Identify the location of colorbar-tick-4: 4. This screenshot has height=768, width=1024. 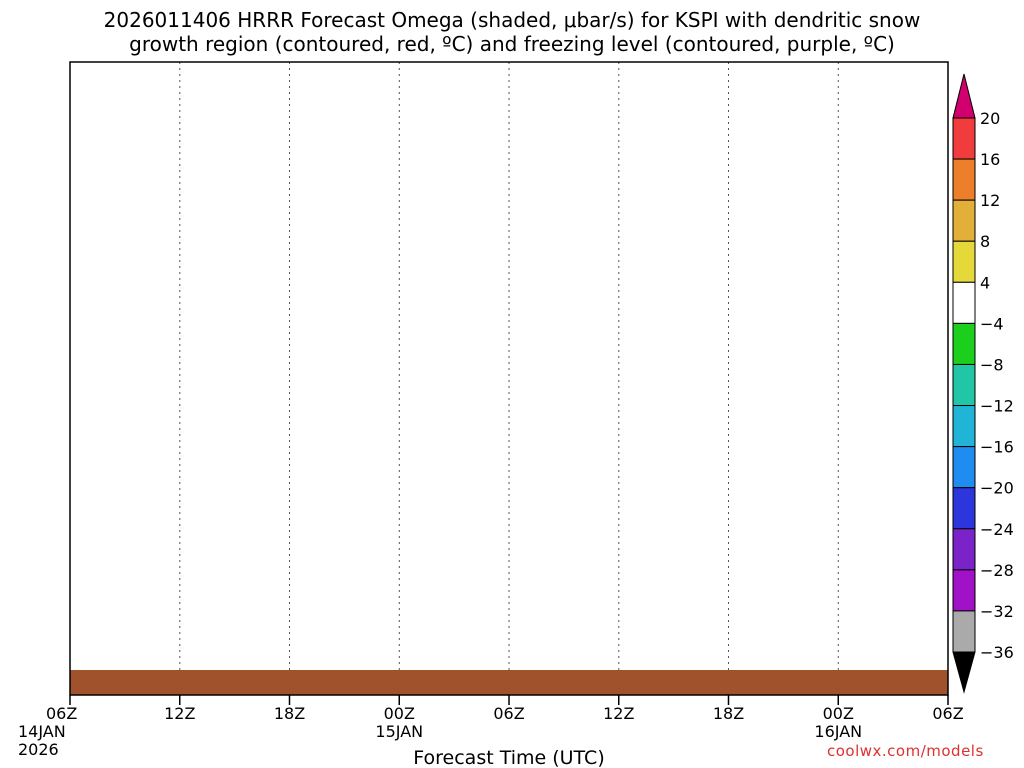
(985, 282).